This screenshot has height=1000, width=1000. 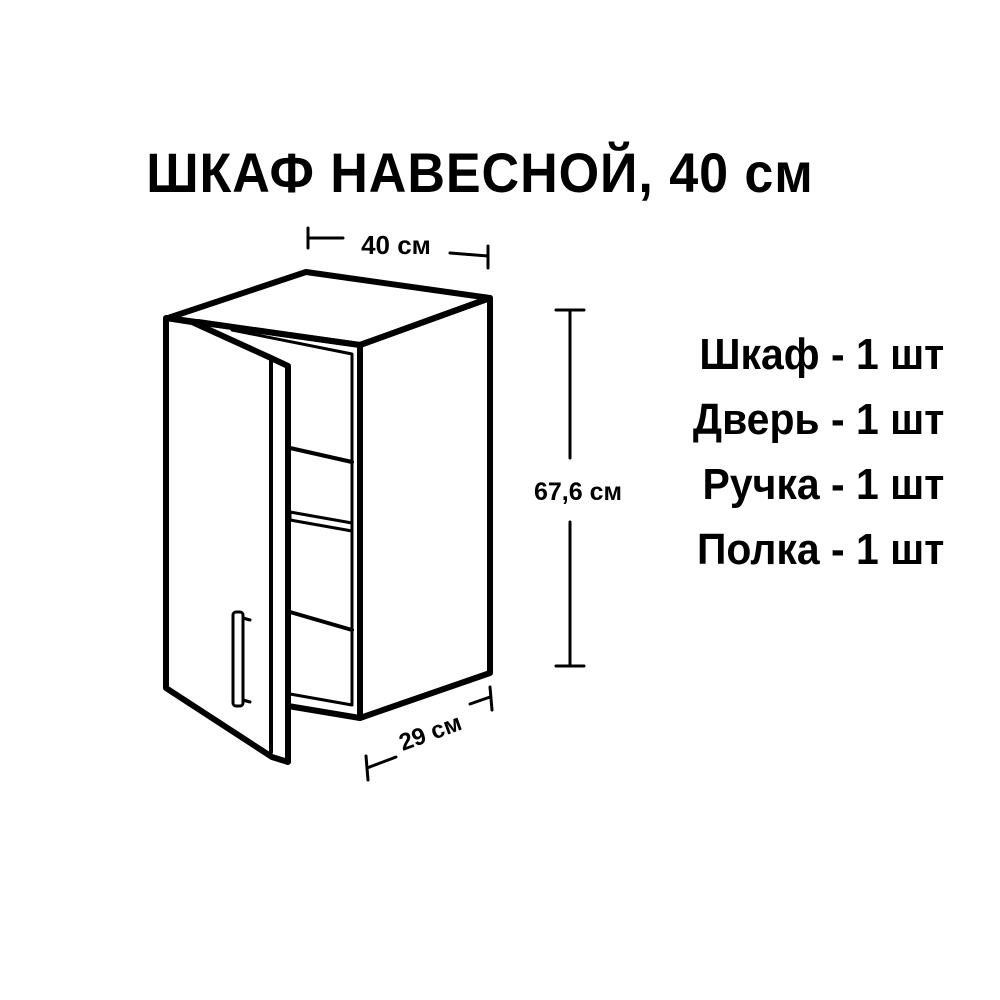 What do you see at coordinates (823, 484) in the screenshot?
I see `parts-item-handle: Ручка - 1 шт` at bounding box center [823, 484].